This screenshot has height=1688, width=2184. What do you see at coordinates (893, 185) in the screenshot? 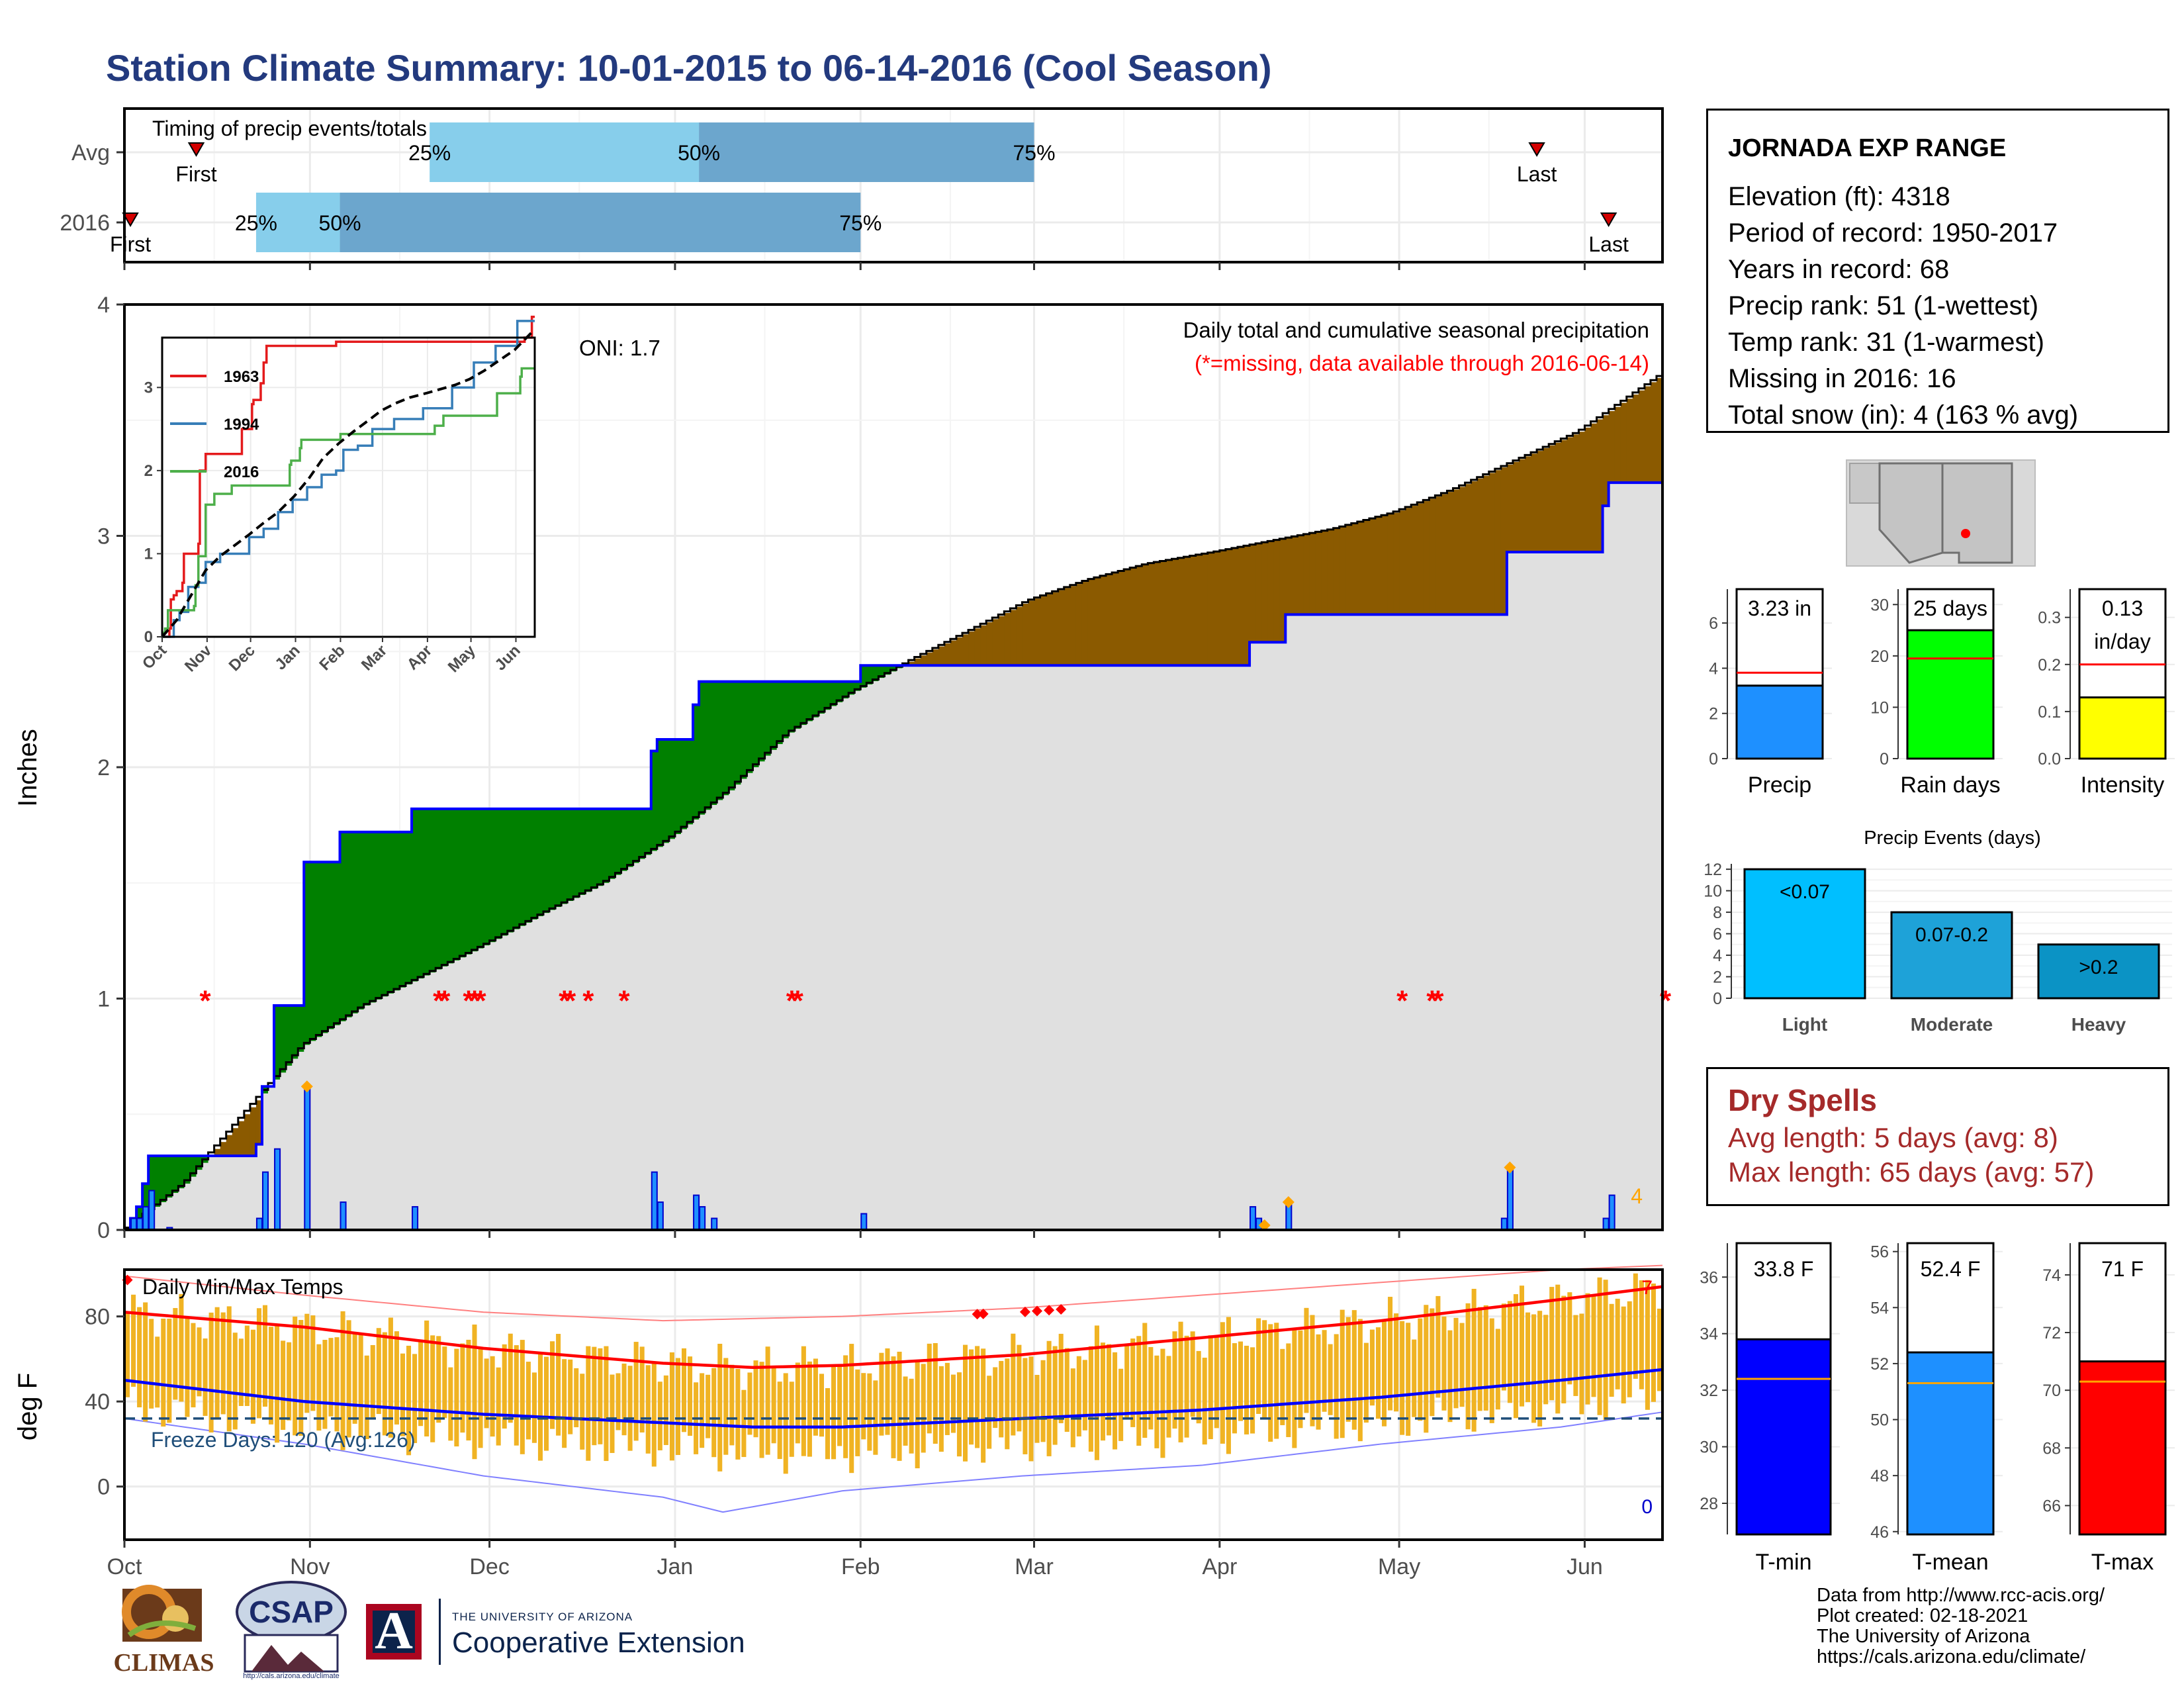
I see `timing-panel-border` at bounding box center [893, 185].